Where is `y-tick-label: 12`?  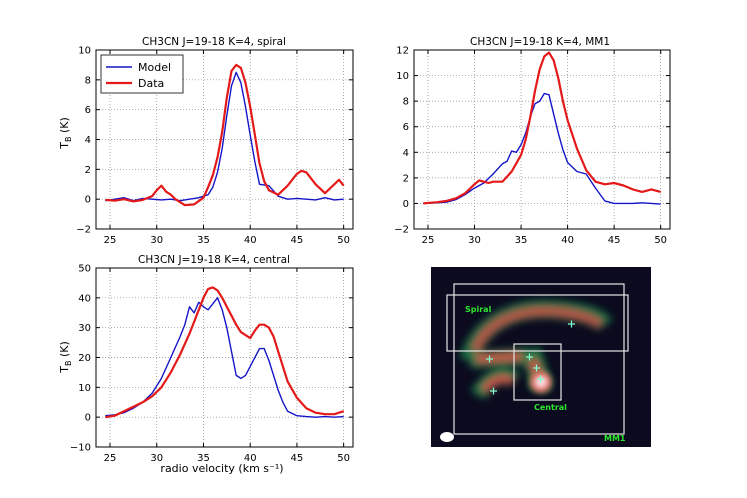 y-tick-label: 12 is located at coordinates (402, 51).